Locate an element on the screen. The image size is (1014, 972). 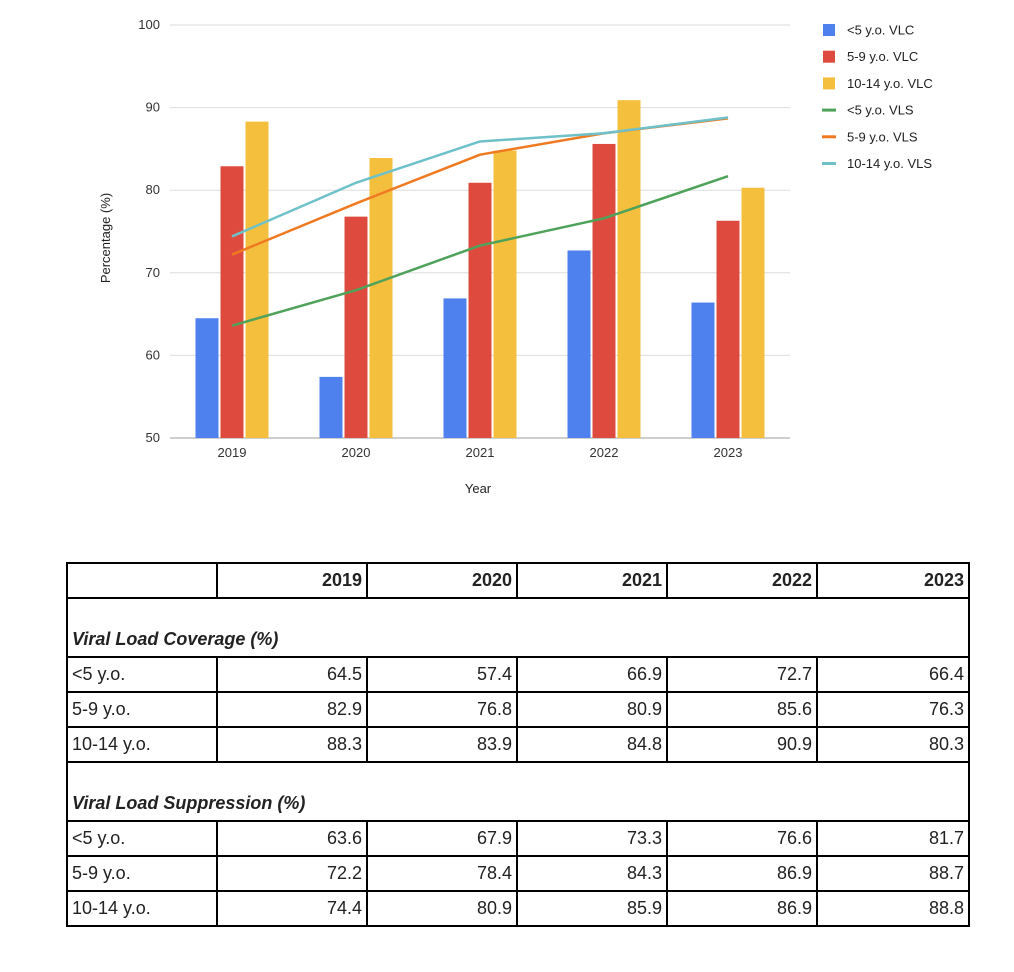
value-cell: 90.9 is located at coordinates (742, 744).